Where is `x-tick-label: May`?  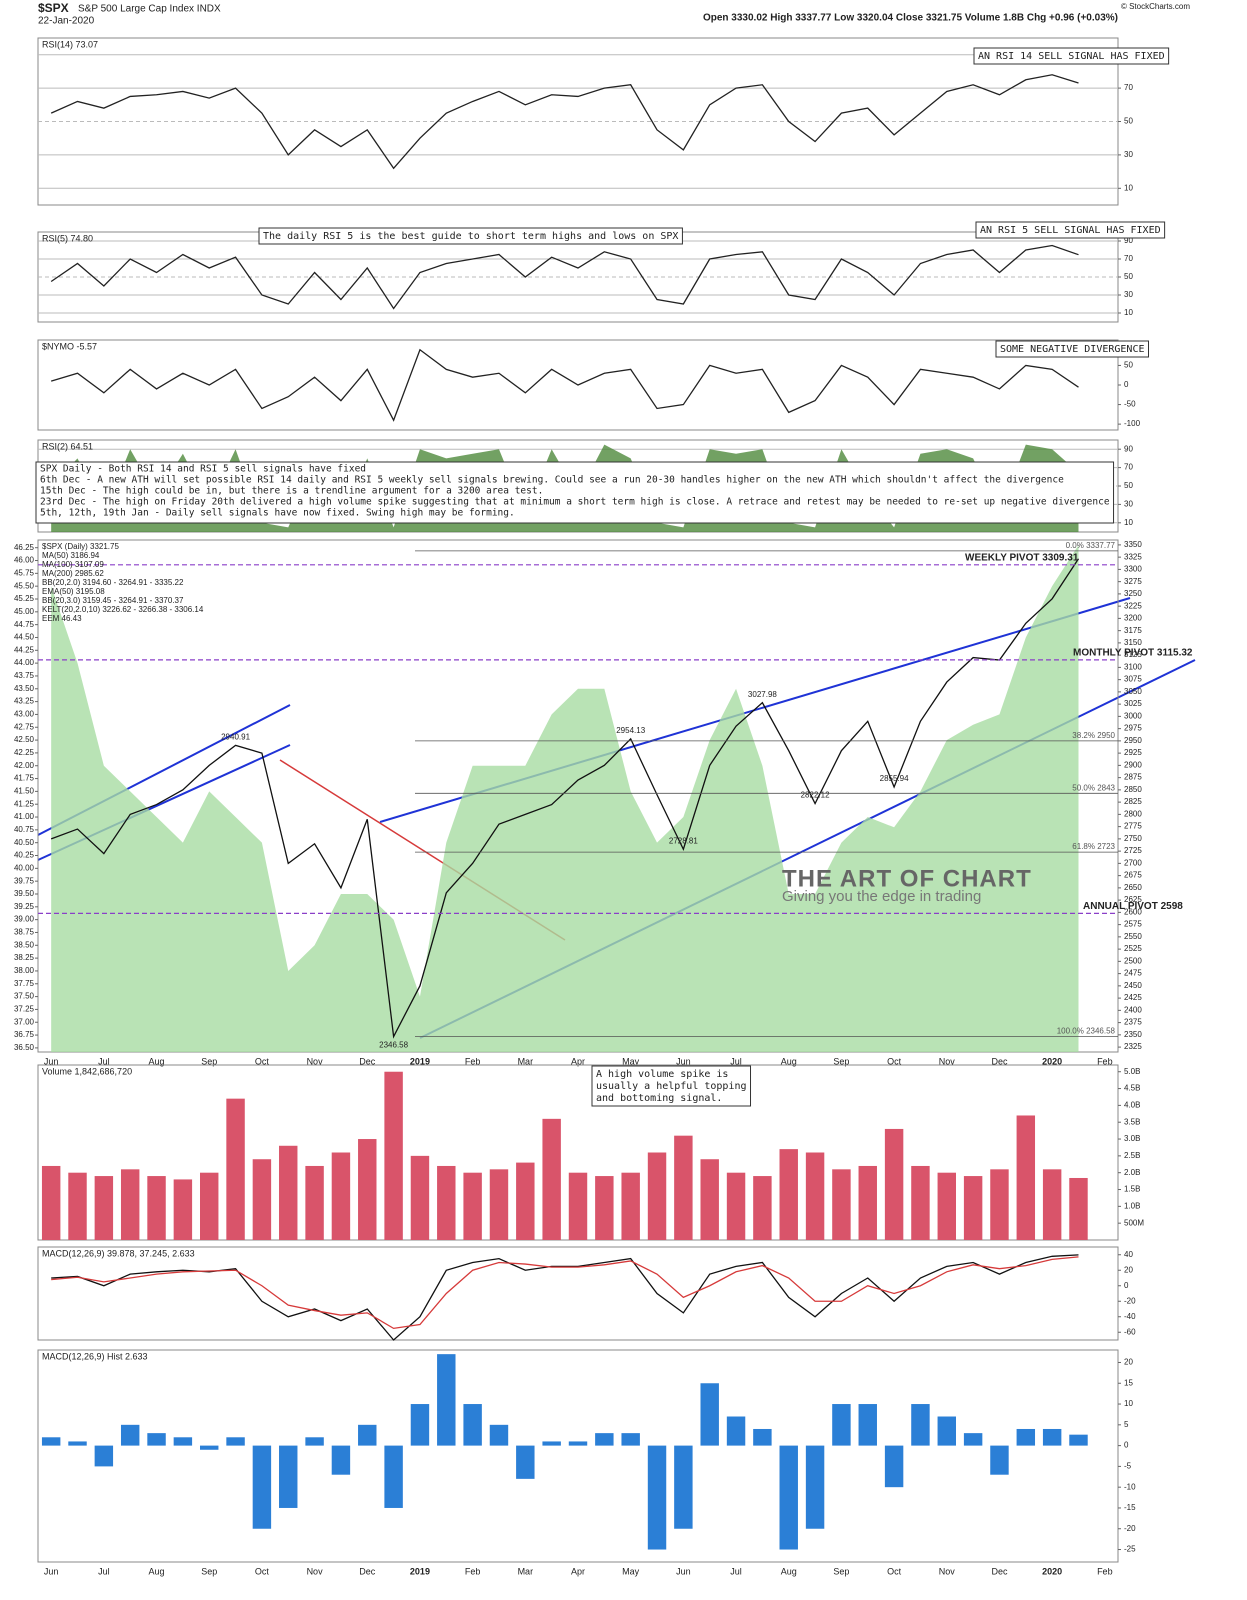
x-tick-label: May is located at coordinates (631, 1571).